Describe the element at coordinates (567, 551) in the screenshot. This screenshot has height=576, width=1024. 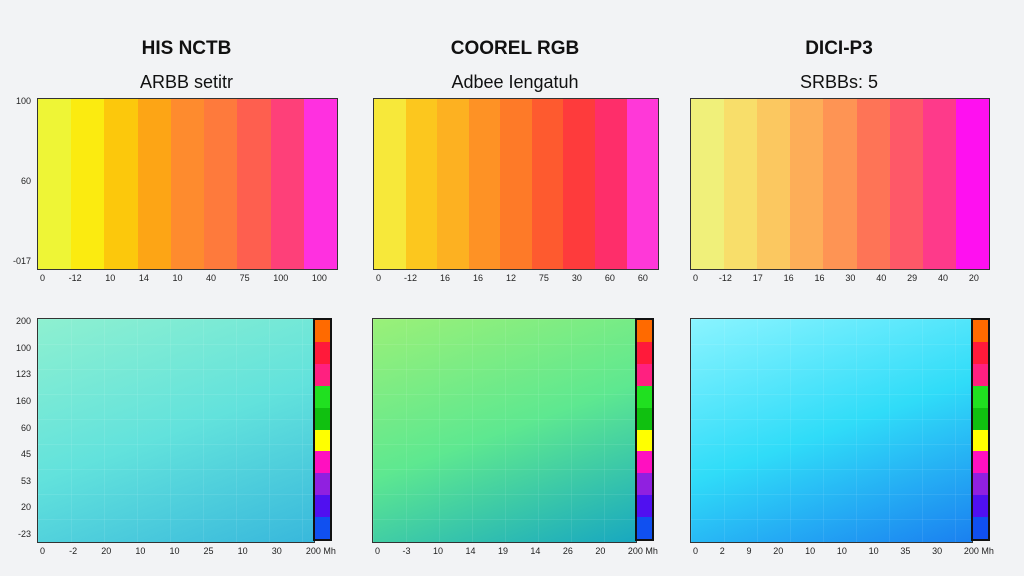
I see `x-tick-label: 26` at that location.